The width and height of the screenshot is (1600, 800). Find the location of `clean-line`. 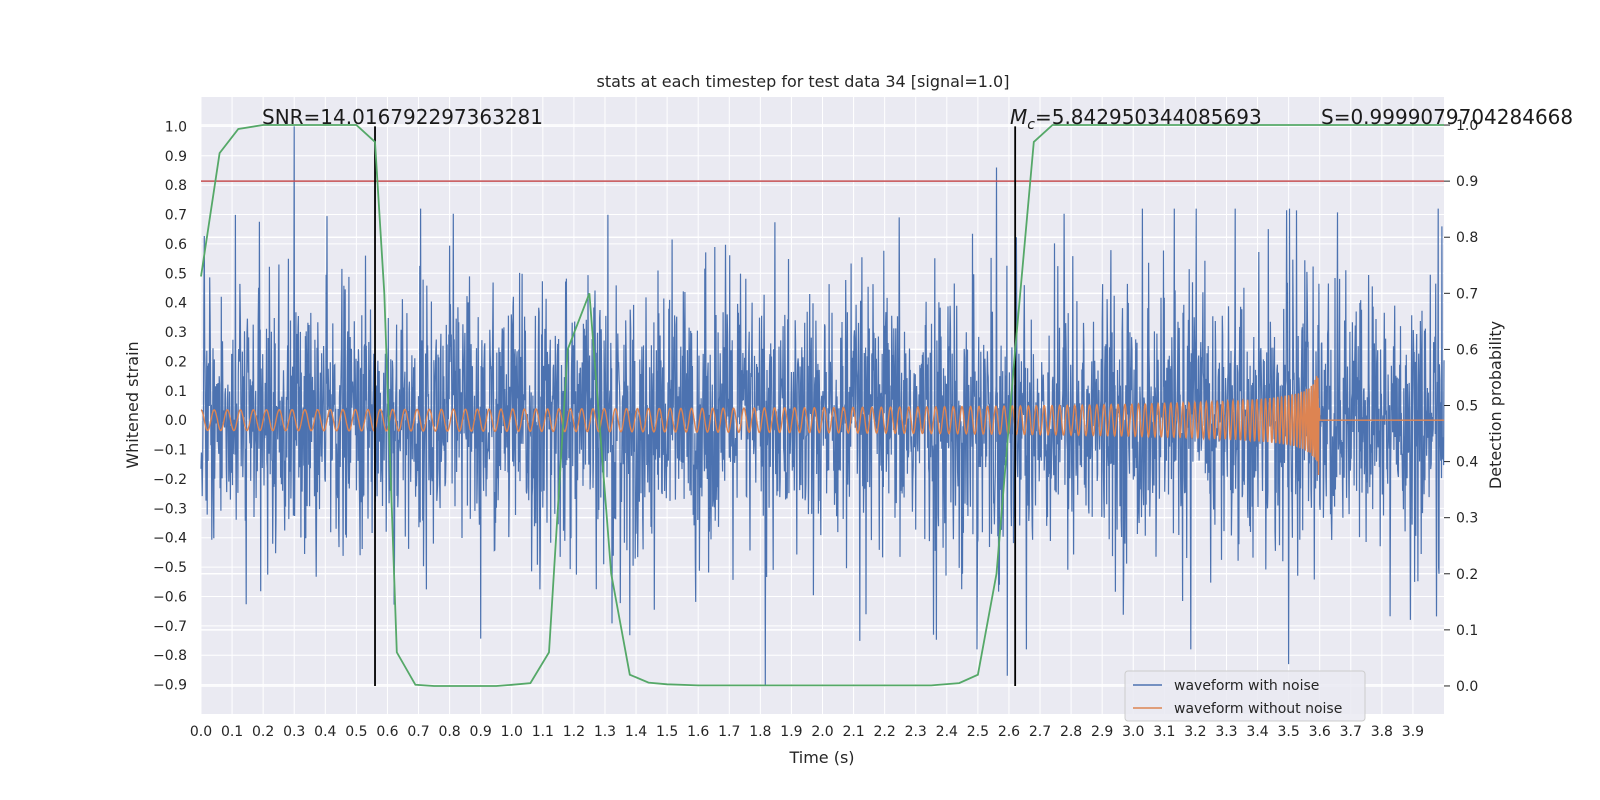

clean-line is located at coordinates (822, 425).